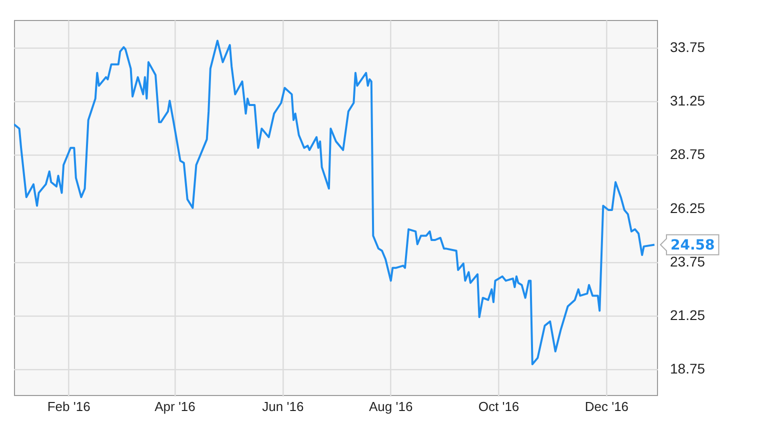  Describe the element at coordinates (688, 314) in the screenshot. I see `y-tick-label: 21.25` at that location.